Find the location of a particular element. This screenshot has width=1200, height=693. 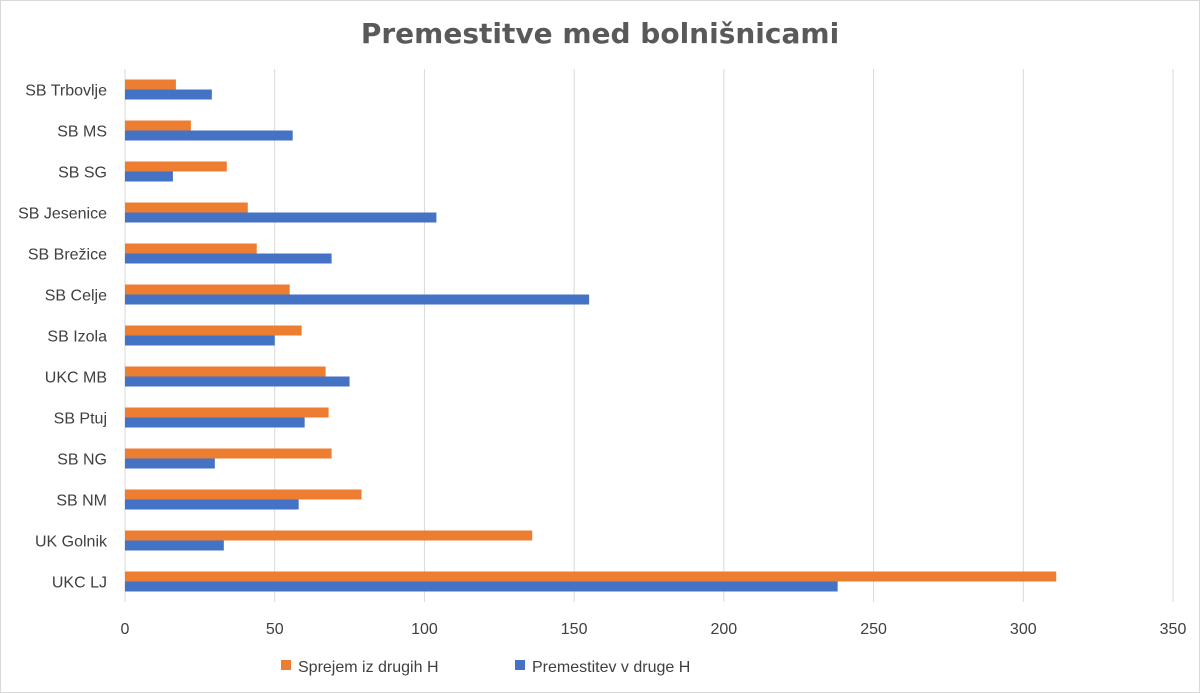

bar-sprejem-ukc-lj is located at coordinates (591, 576).